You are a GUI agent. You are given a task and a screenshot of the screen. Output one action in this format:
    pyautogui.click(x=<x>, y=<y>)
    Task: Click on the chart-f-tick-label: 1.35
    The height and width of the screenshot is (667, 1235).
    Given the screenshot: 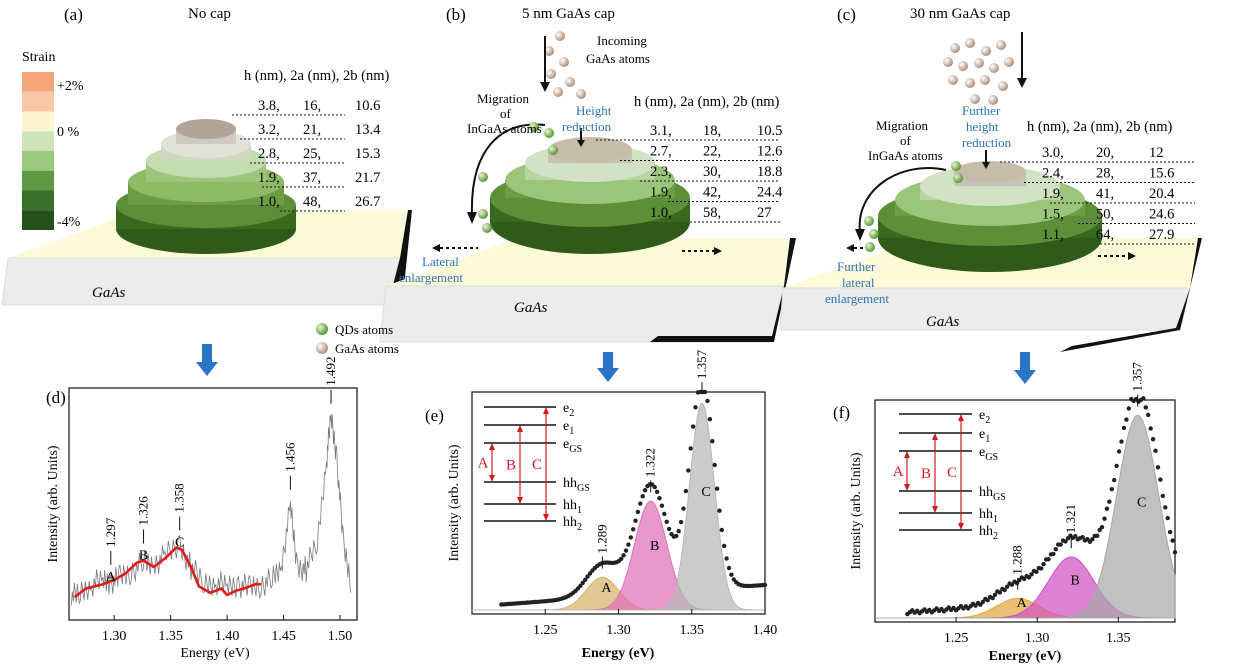 What is the action you would take?
    pyautogui.click(x=1118, y=638)
    